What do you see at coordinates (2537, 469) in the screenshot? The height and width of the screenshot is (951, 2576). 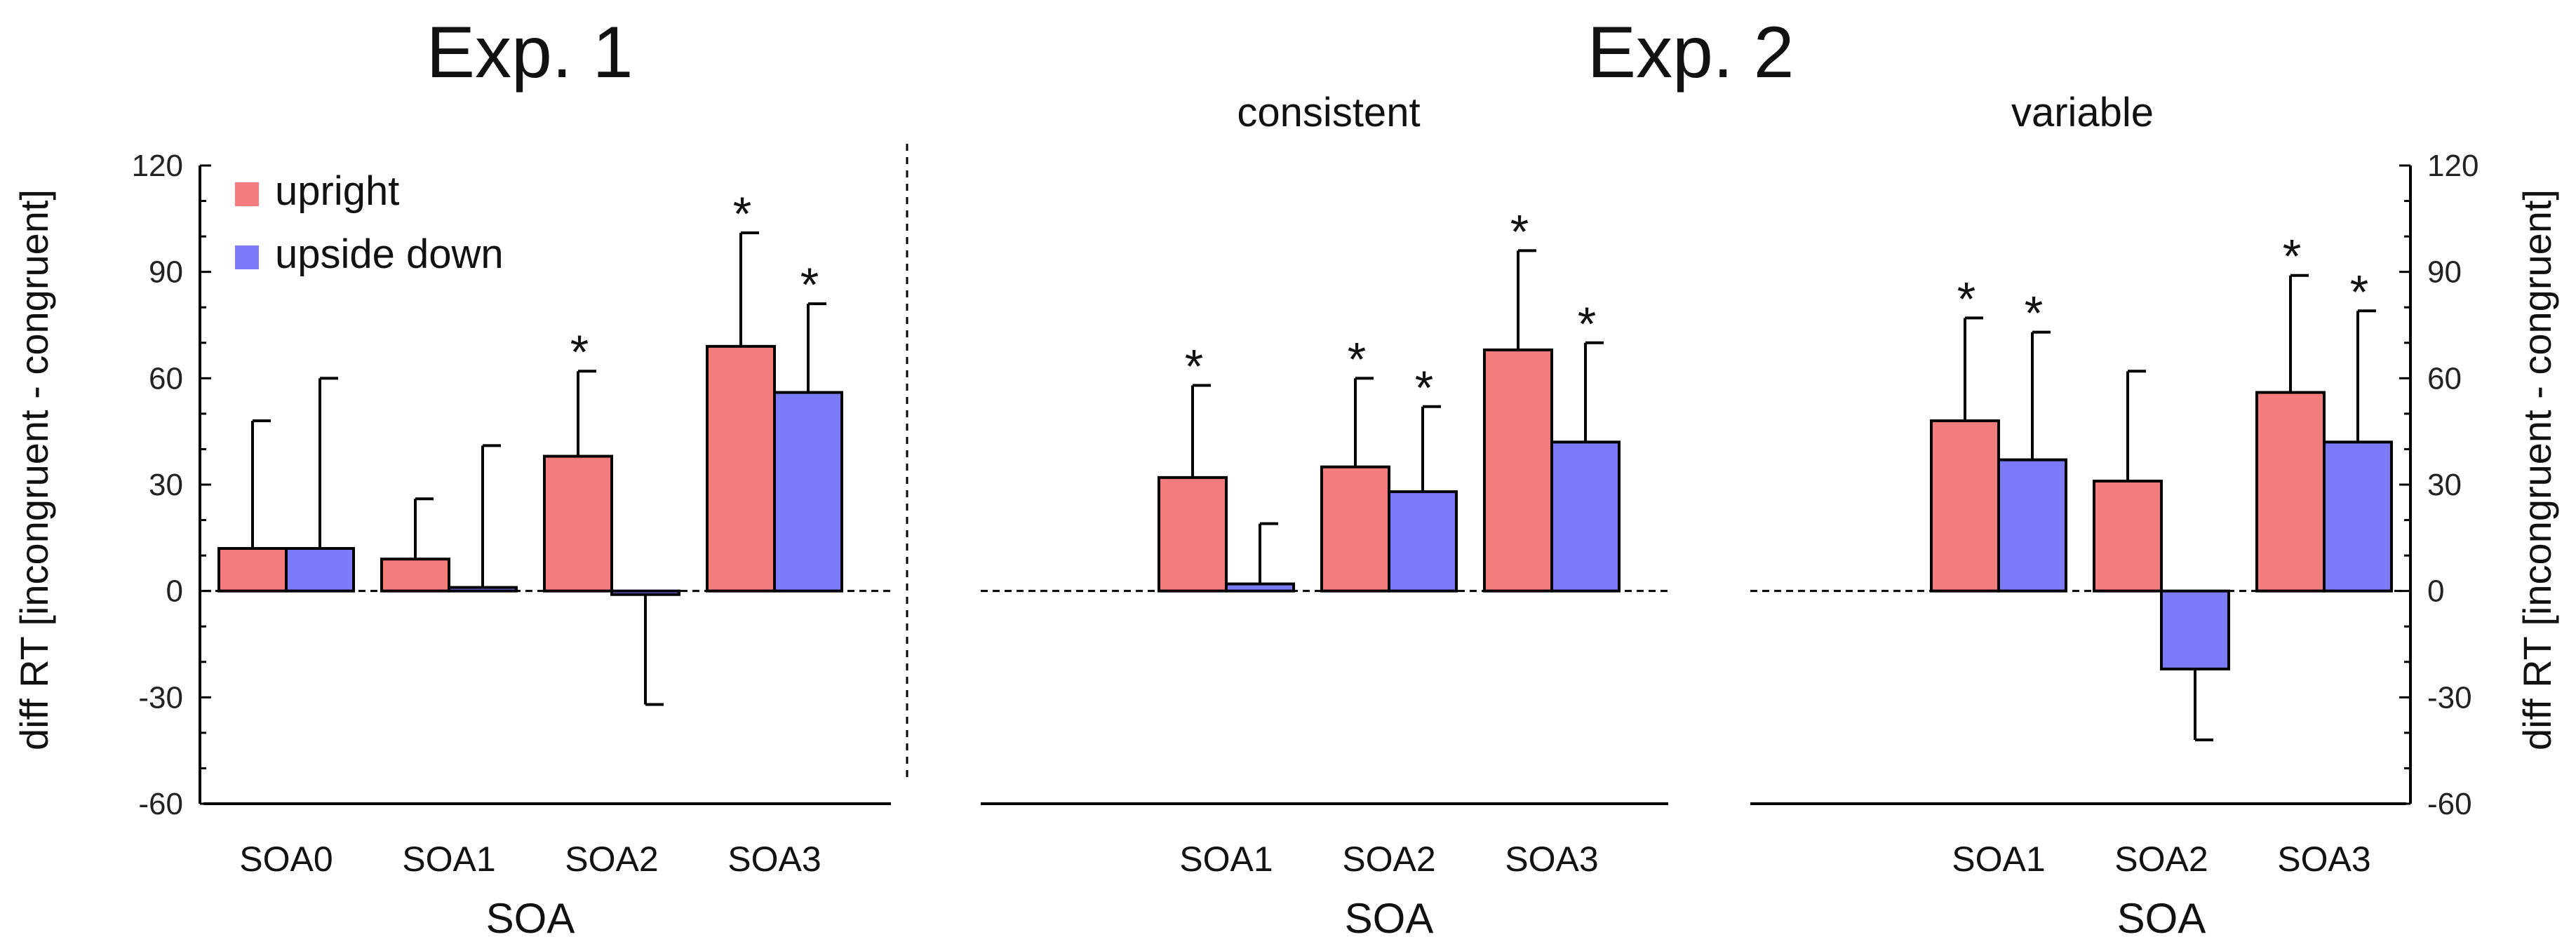 I see `y-axis-title-right: diff RT [incongruent - congruent]` at bounding box center [2537, 469].